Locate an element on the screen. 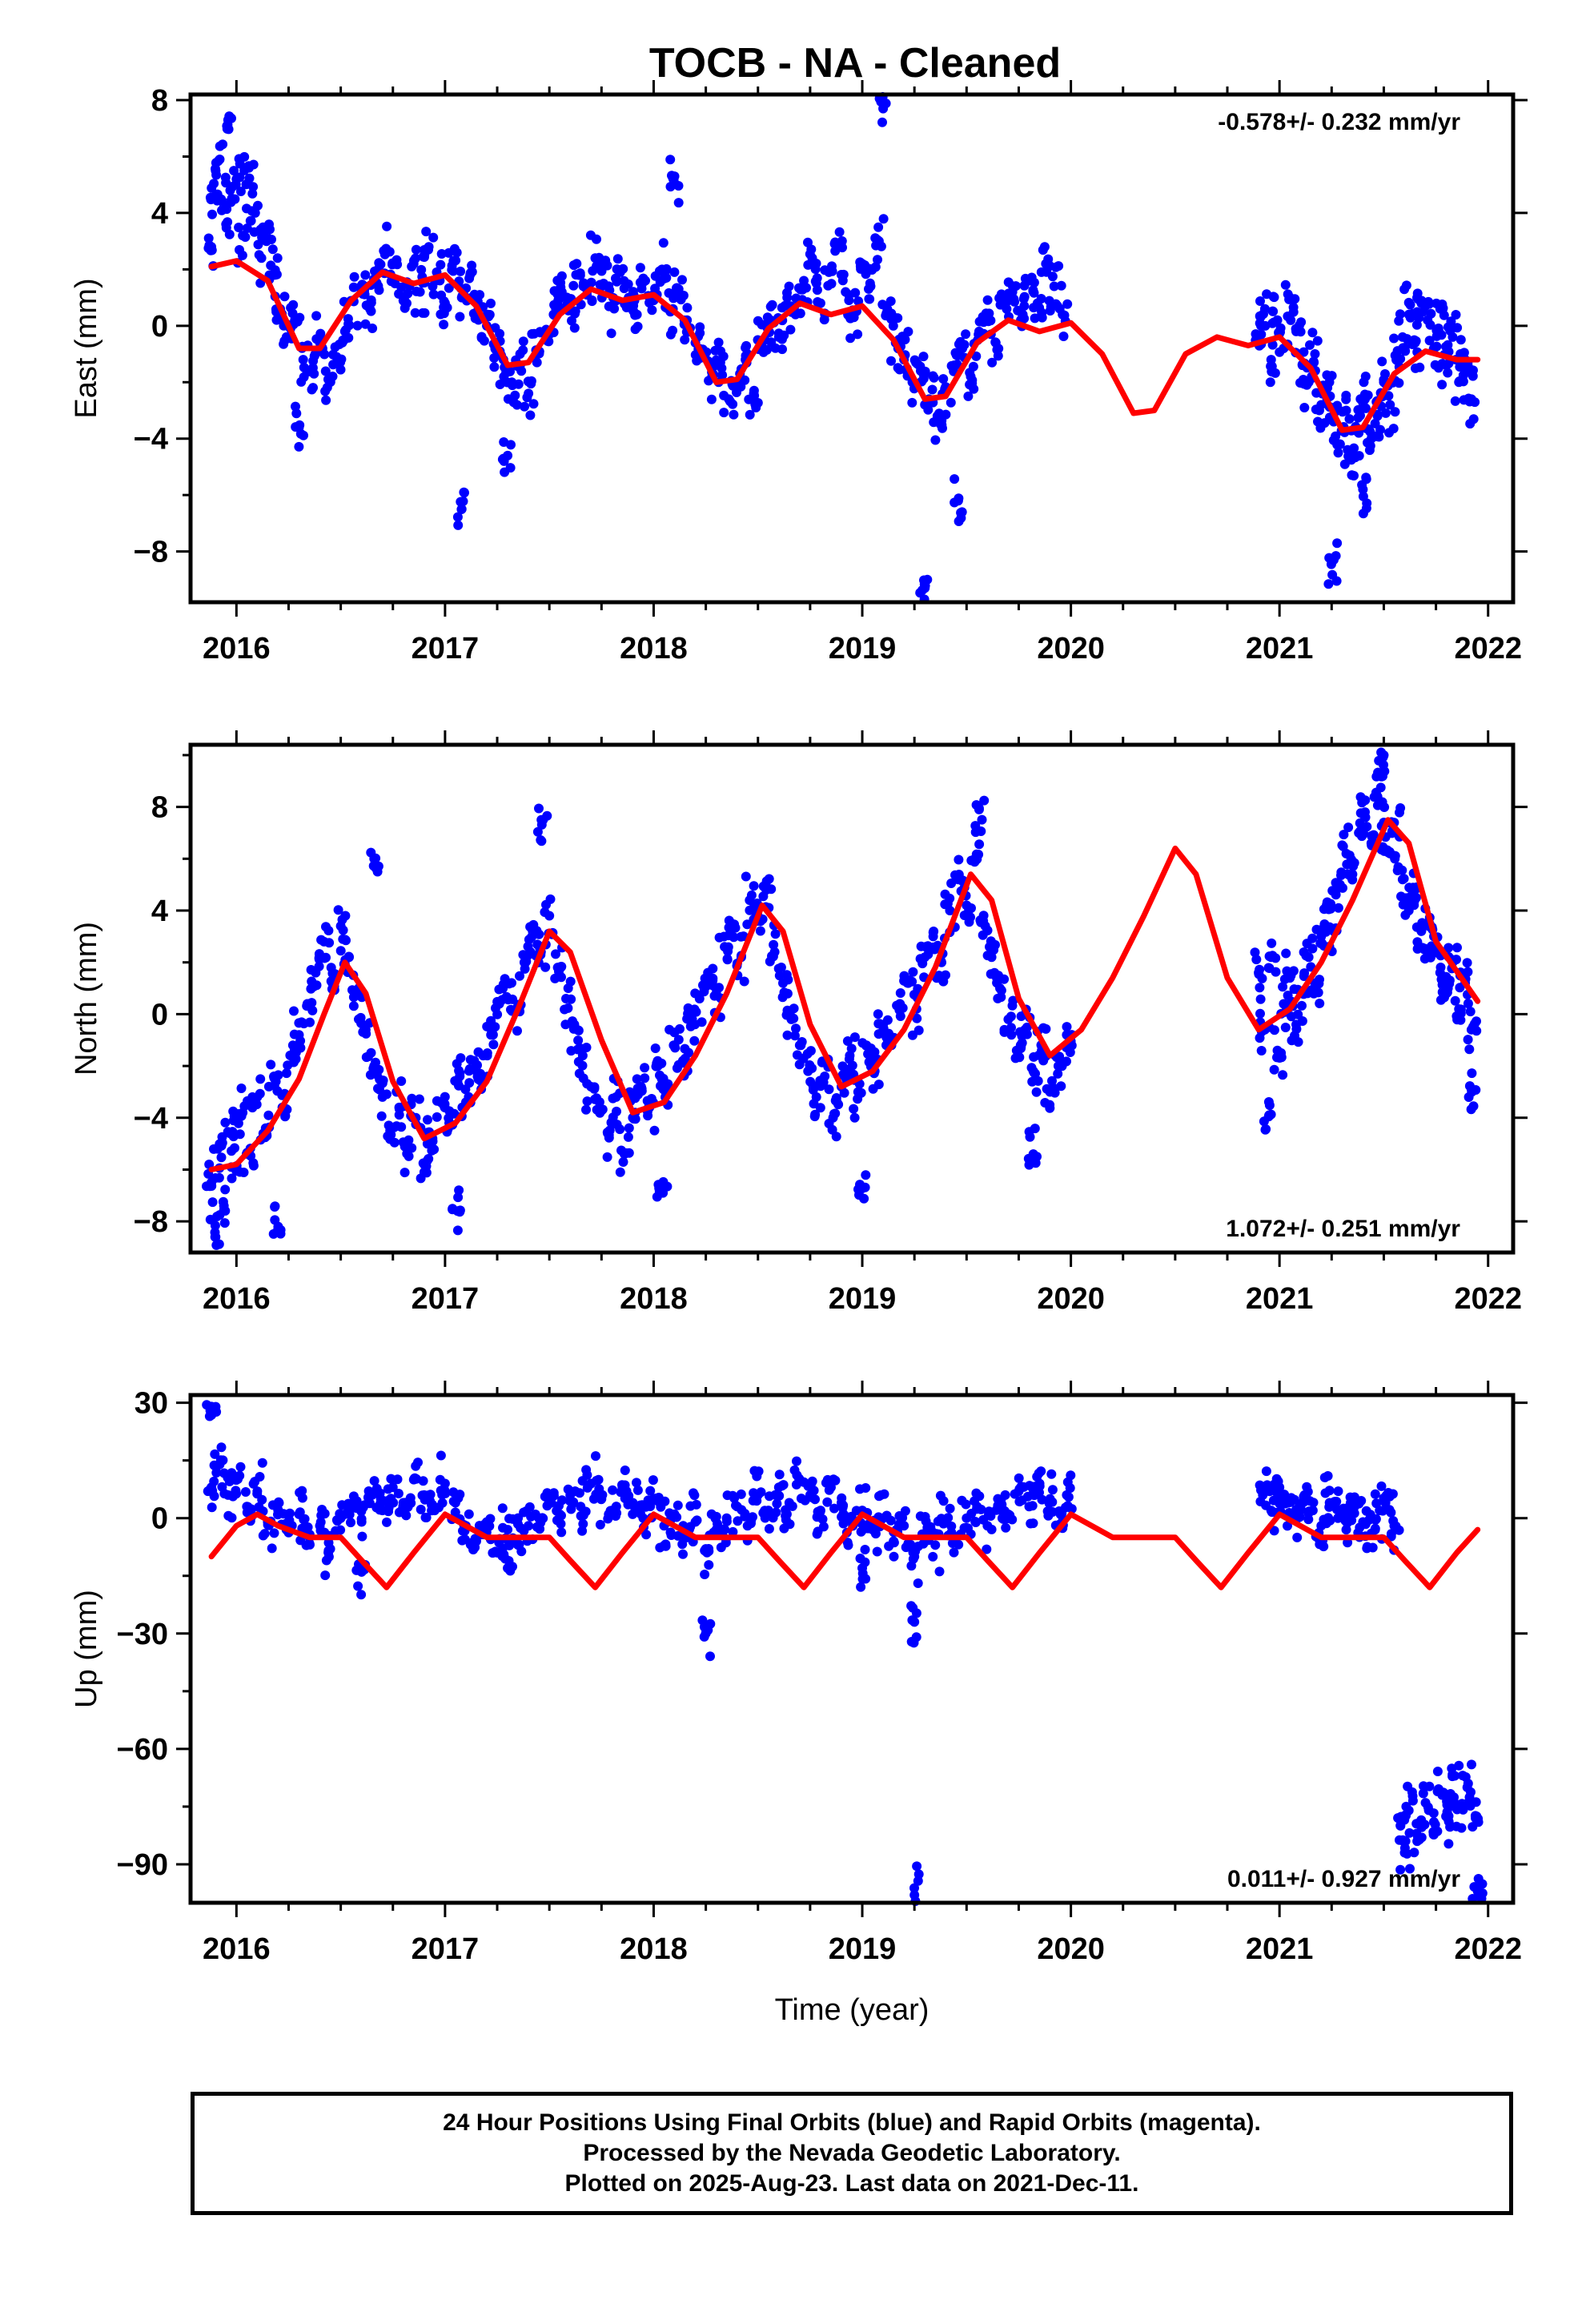 Image resolution: width=1590 pixels, height=2324 pixels. y-tick-label: 8 is located at coordinates (159, 808).